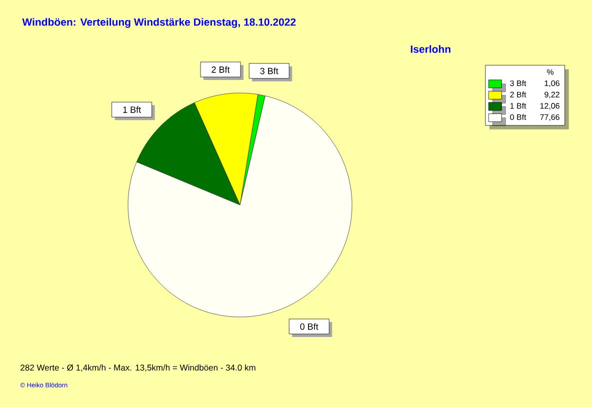 The image size is (592, 407). Describe the element at coordinates (132, 109) in the screenshot. I see `slice-label: 1 Bft` at that location.